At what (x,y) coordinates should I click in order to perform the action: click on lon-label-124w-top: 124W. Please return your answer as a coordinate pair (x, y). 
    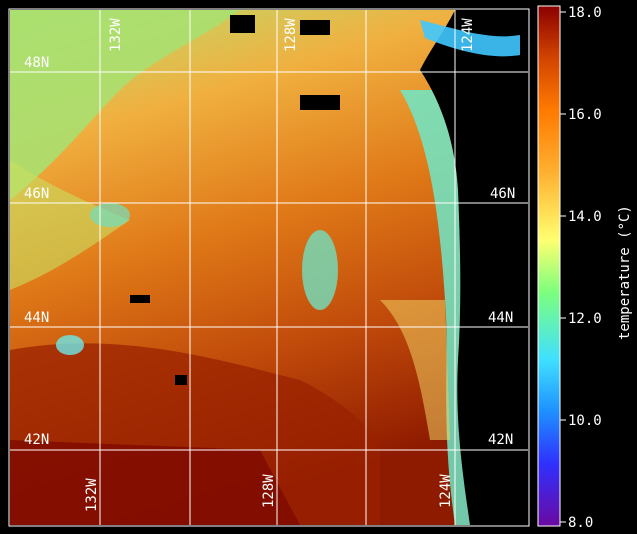
    Looking at the image, I should click on (468, 35).